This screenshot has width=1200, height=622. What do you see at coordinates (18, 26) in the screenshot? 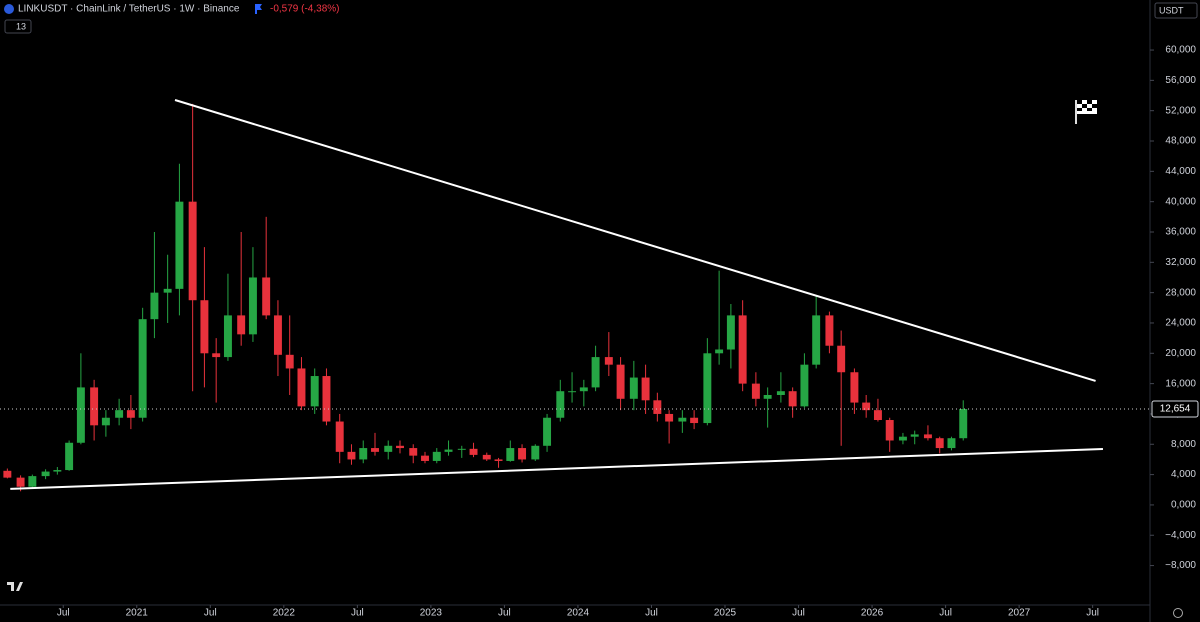
I see `indicator-badge` at bounding box center [18, 26].